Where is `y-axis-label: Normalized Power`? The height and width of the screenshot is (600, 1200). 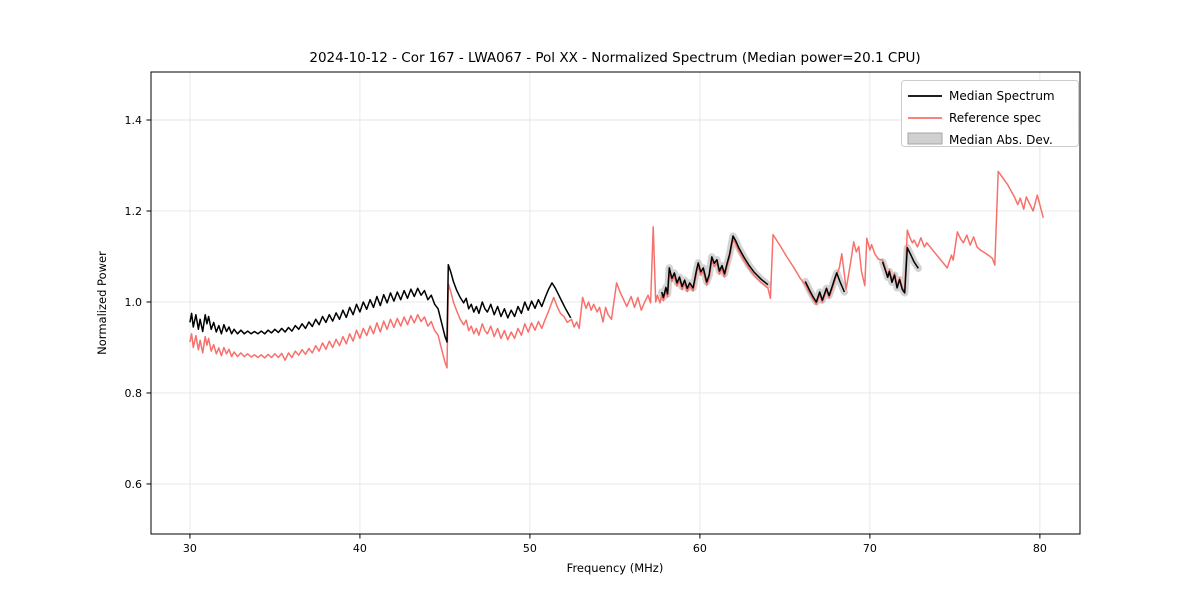
y-axis-label: Normalized Power is located at coordinates (102, 303).